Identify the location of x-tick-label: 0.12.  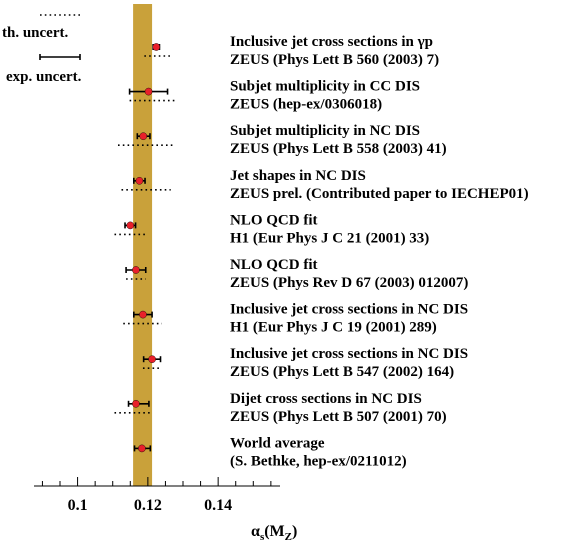
(148, 505).